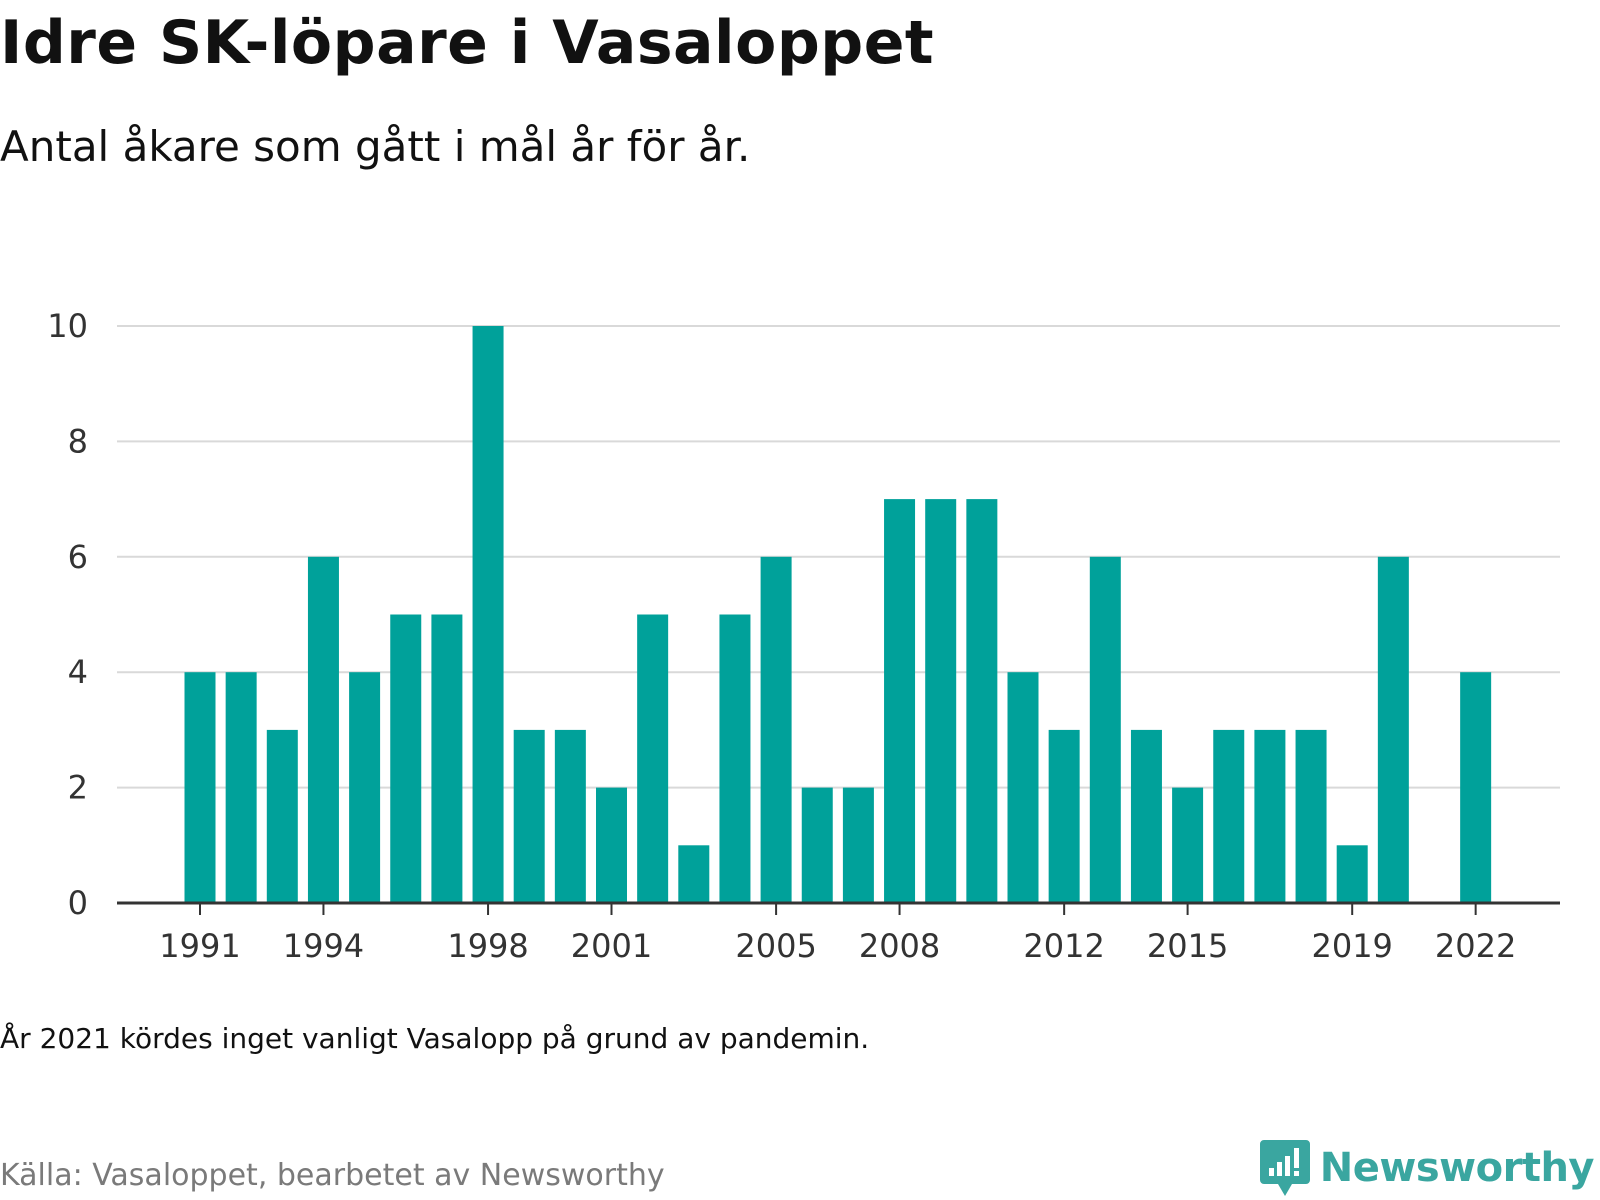  Describe the element at coordinates (899, 946) in the screenshot. I see `x-tick-label-2008: 2008` at that location.